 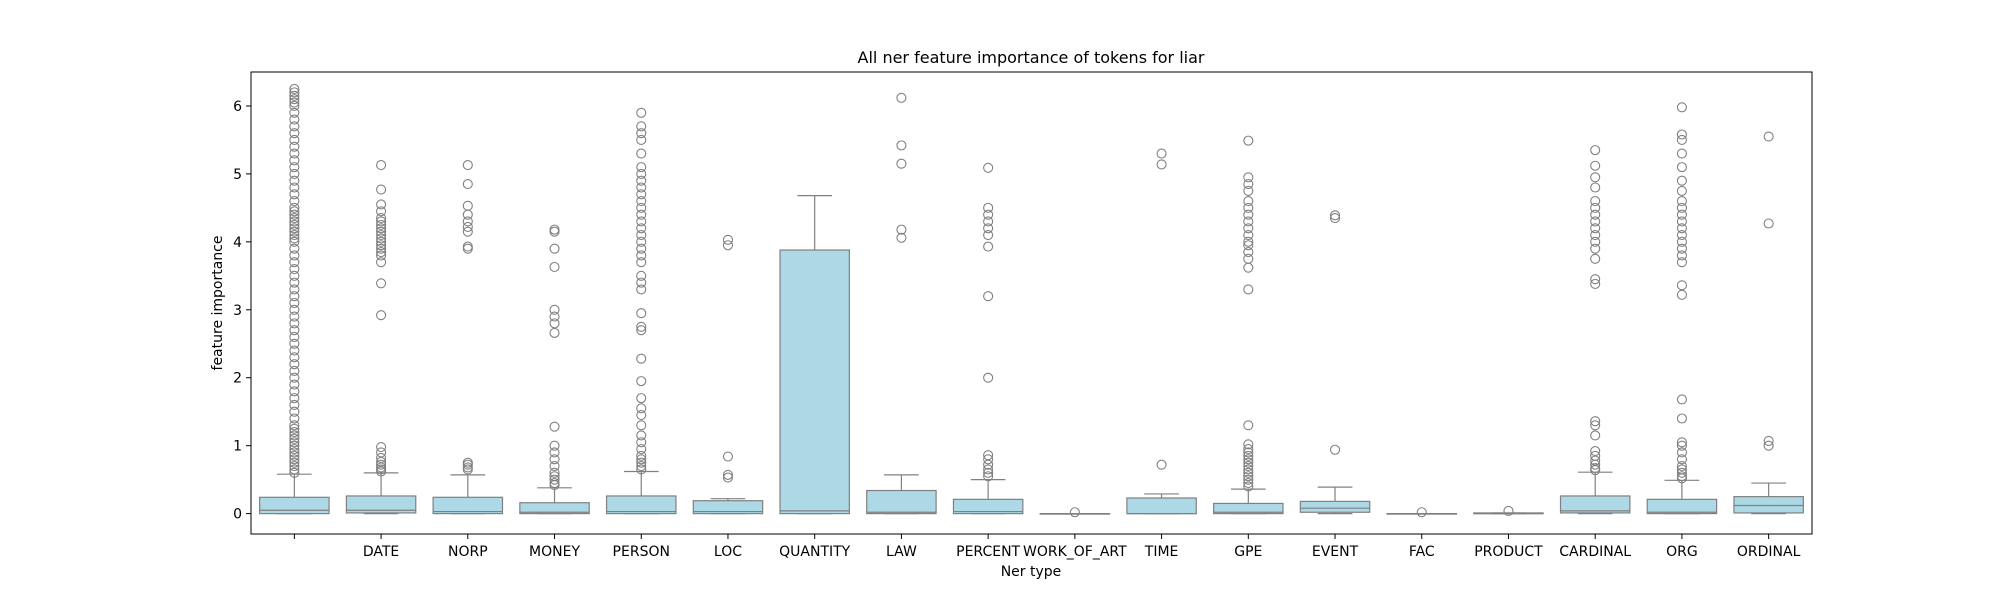 I want to click on x-tick-label: EVENT, so click(x=1335, y=552).